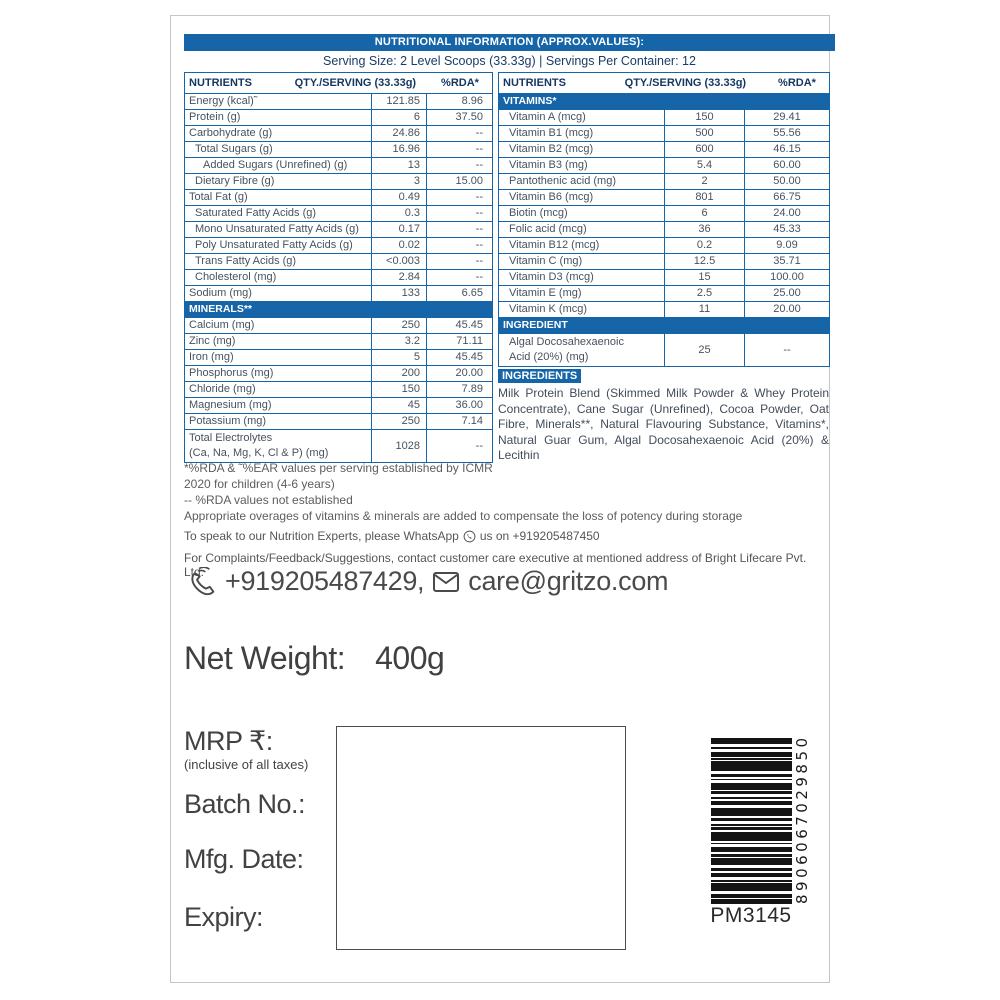 The width and height of the screenshot is (1000, 1000). Describe the element at coordinates (246, 764) in the screenshot. I see `mrp-taxes-note: (inclusive of all taxes)` at that location.